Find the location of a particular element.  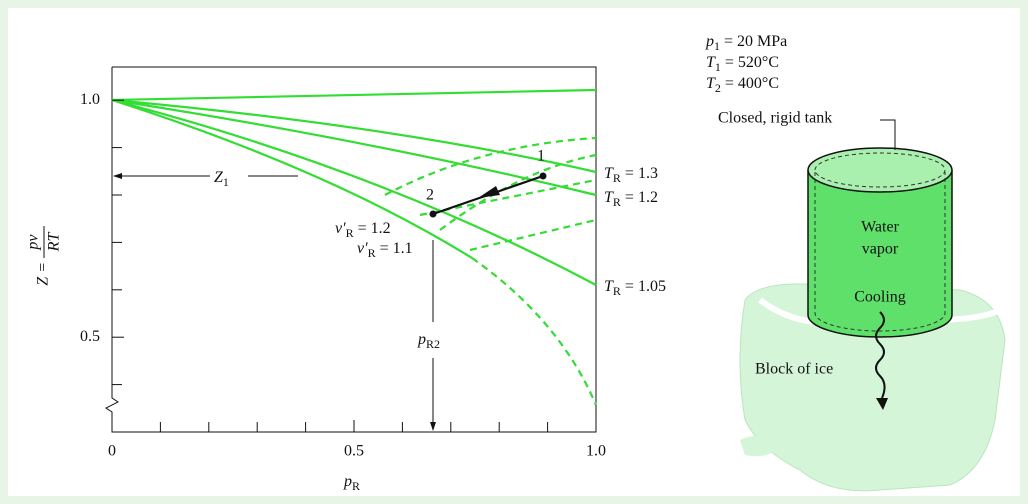

tank-inner is located at coordinates (880, 252).